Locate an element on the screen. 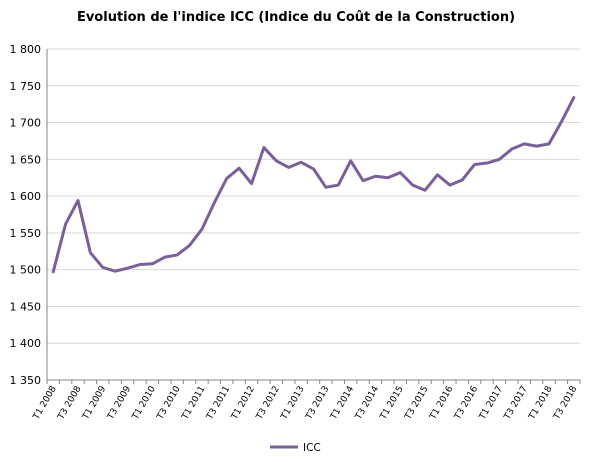  legend-label: ICC is located at coordinates (312, 448).